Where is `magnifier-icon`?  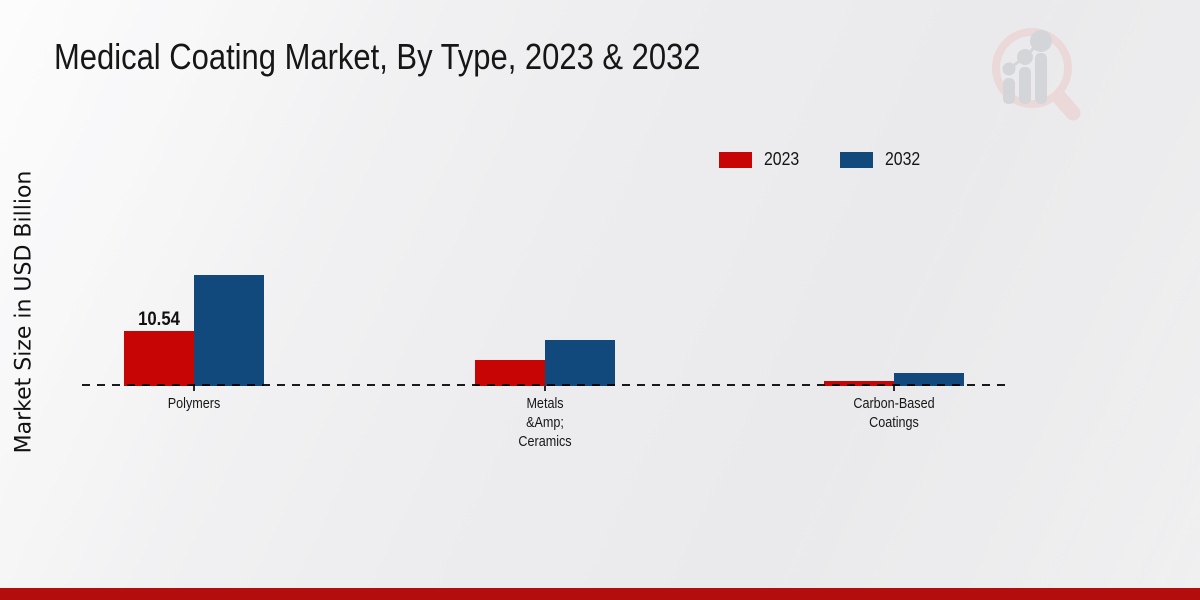
magnifier-icon is located at coordinates (1036, 74).